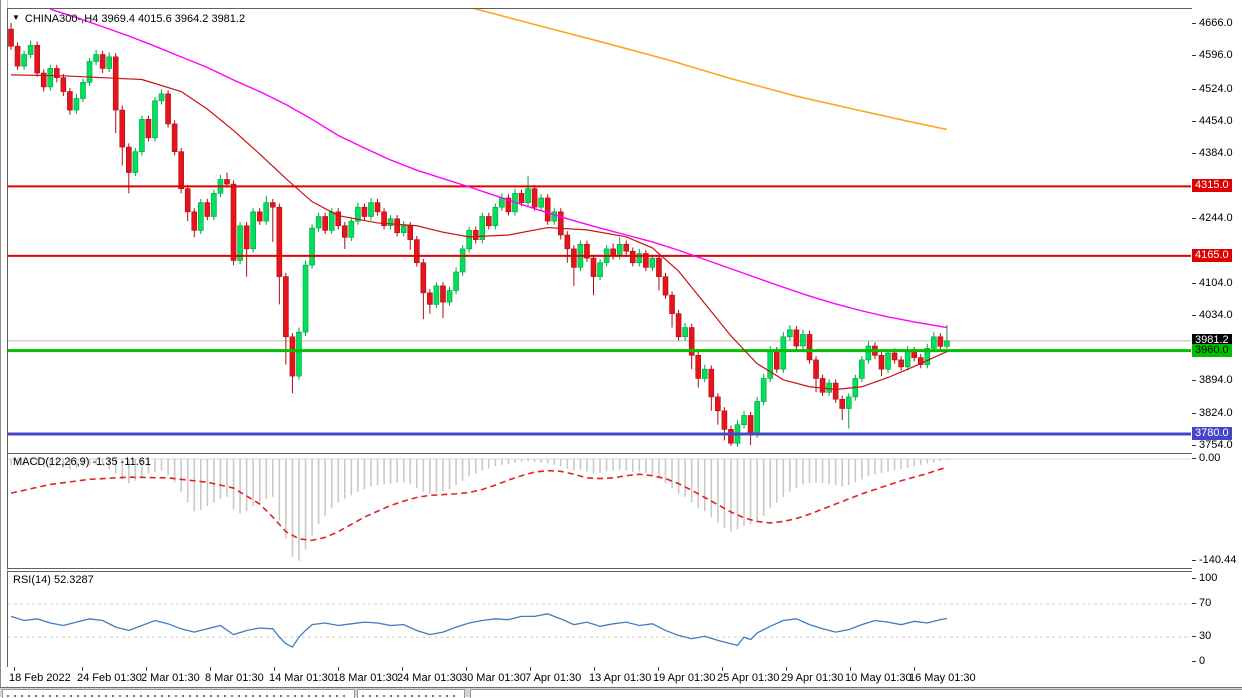  Describe the element at coordinates (1210, 458) in the screenshot. I see `price-tick-label: 0.00` at that location.